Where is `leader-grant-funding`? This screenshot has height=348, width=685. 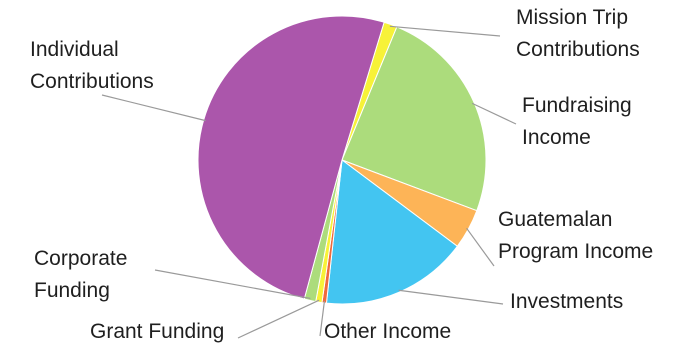 leader-grant-funding is located at coordinates (278, 319).